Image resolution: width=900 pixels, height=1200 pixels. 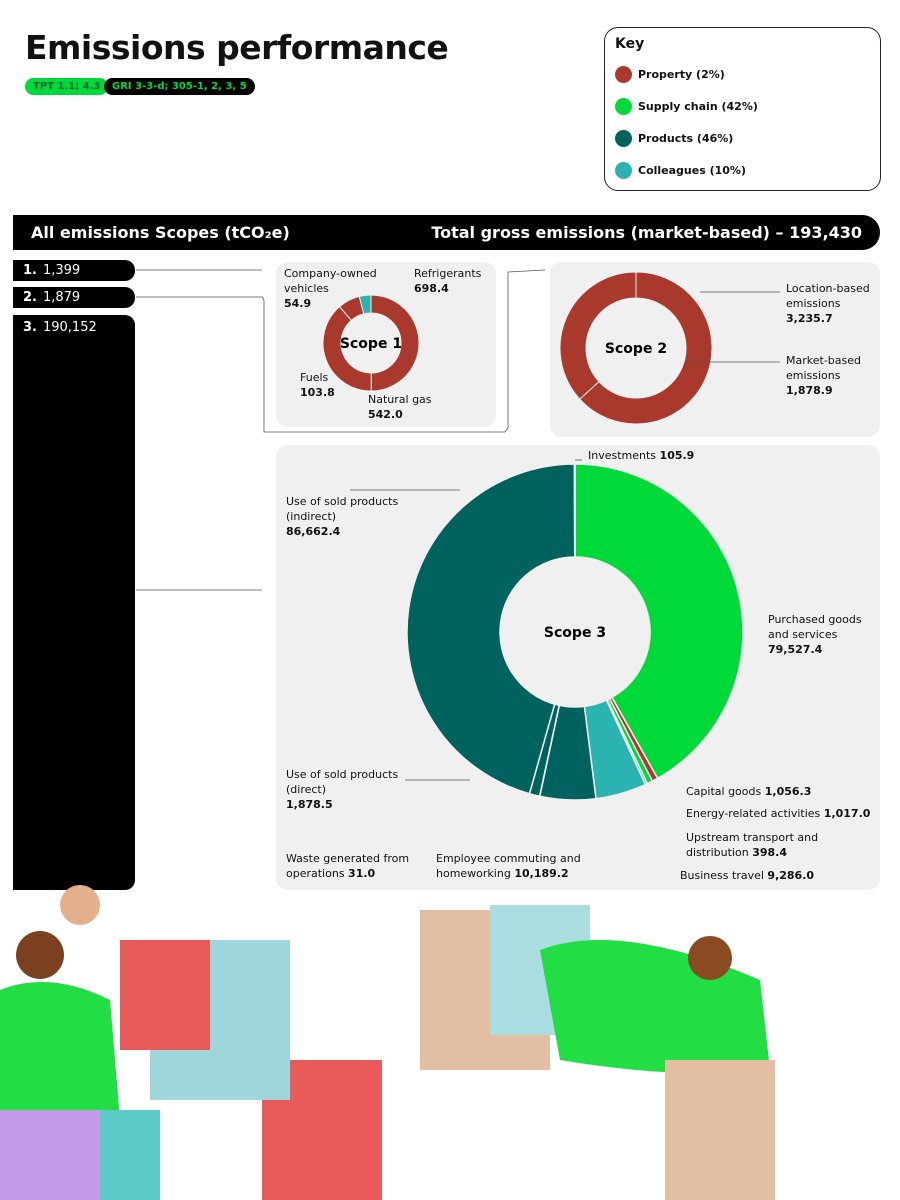 What do you see at coordinates (348, 866) in the screenshot?
I see `segment-name: Waste generated from operations` at bounding box center [348, 866].